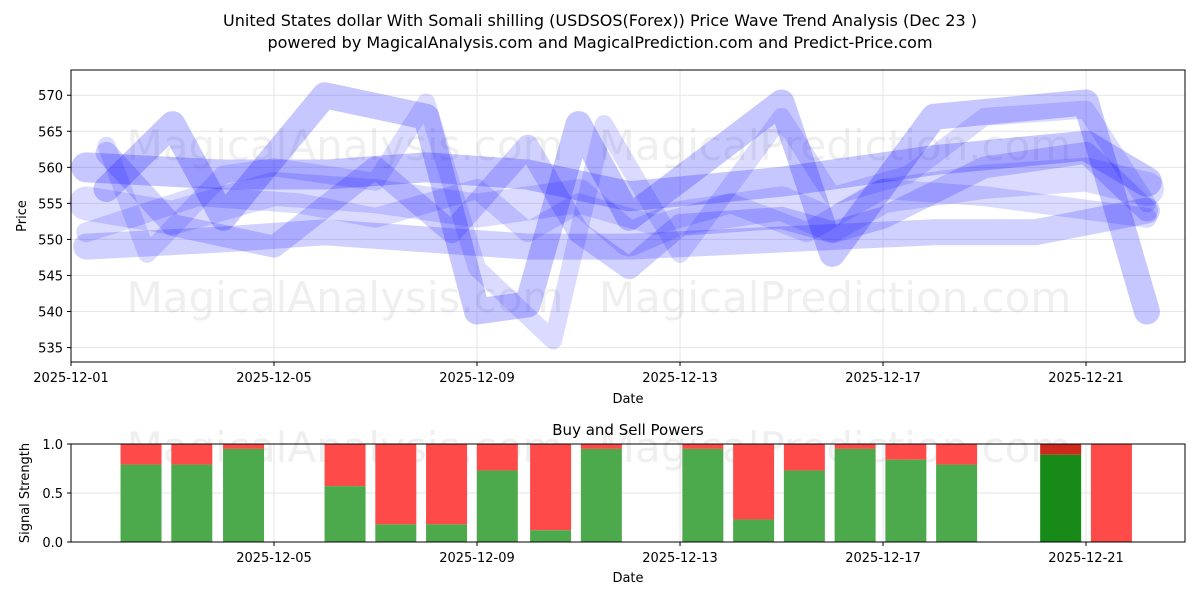 This screenshot has height=600, width=1200. Describe the element at coordinates (50, 168) in the screenshot. I see `y-tick-label: 560` at that location.